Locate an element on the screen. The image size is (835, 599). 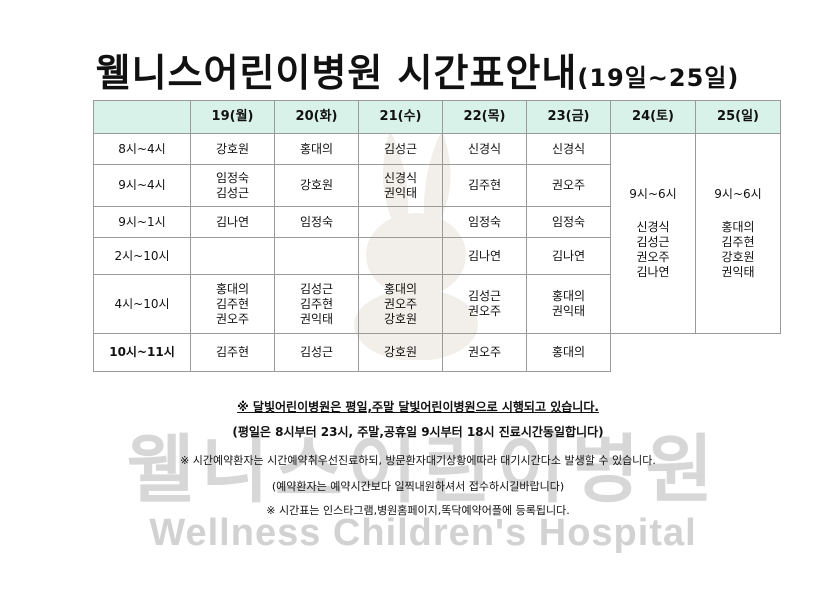
saturday-hours: 9시~6시 is located at coordinates (653, 194).